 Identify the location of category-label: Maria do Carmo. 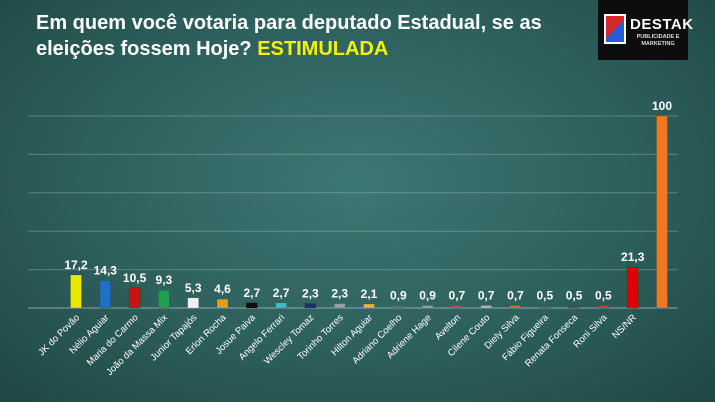
(113, 340).